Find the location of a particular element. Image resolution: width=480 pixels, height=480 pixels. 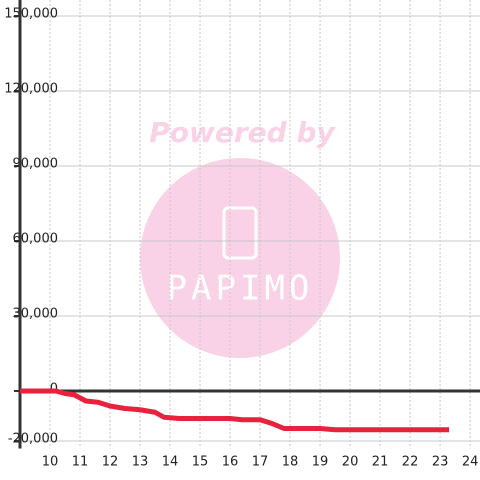

x-tick-label: 18 is located at coordinates (290, 462).